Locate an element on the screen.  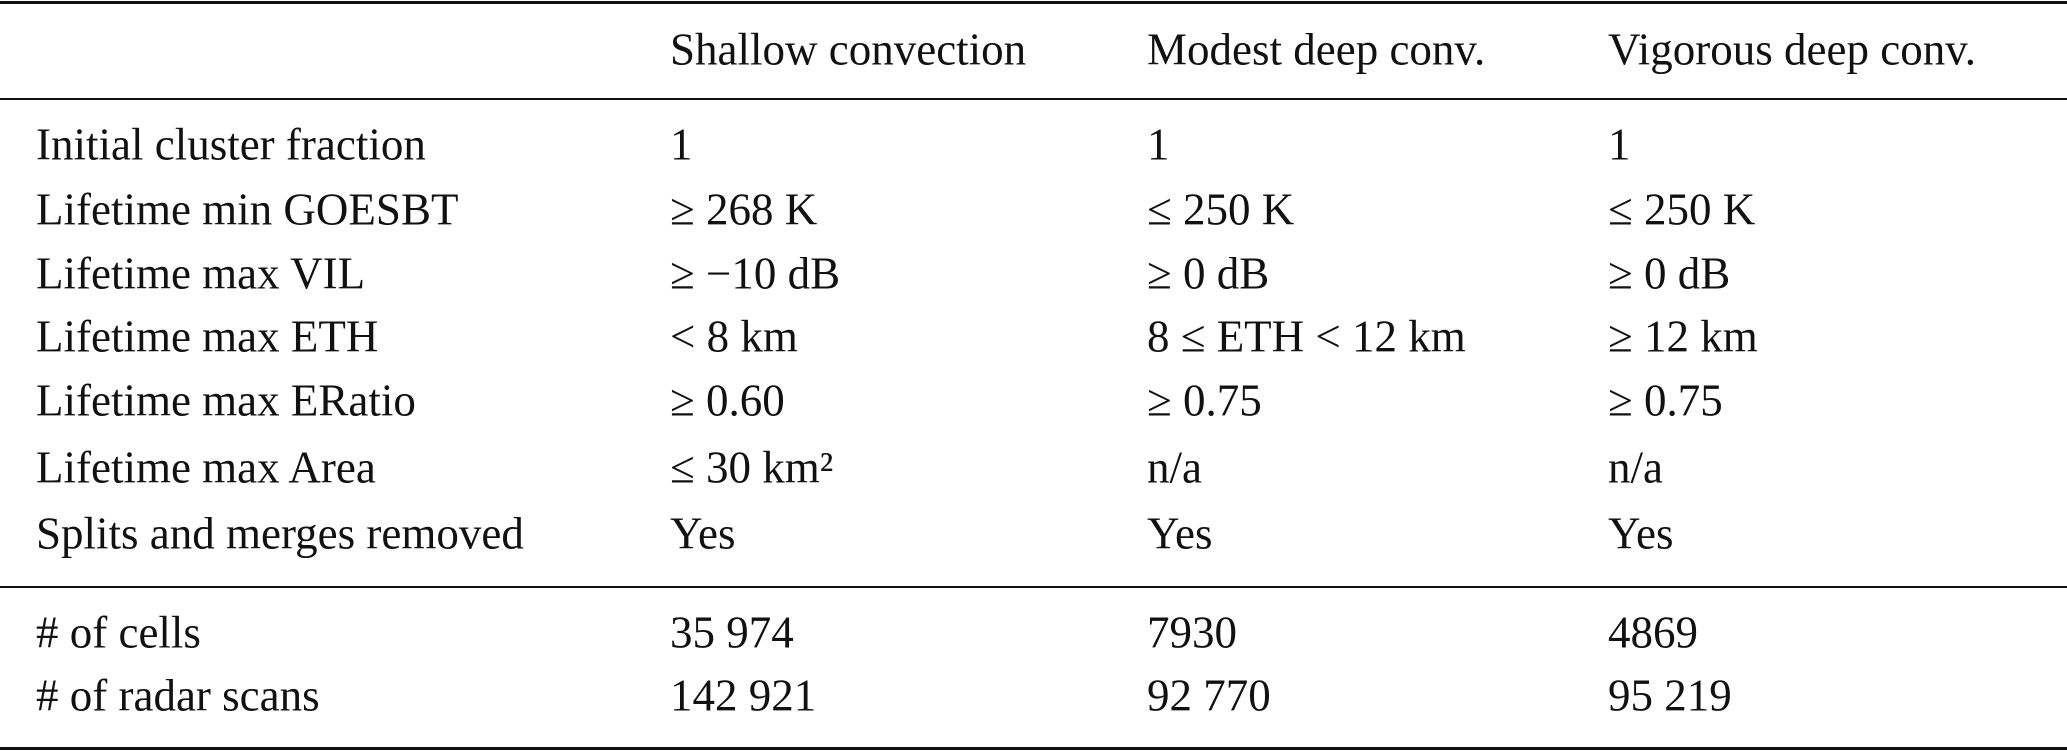
mid-rule is located at coordinates (1033, 587).